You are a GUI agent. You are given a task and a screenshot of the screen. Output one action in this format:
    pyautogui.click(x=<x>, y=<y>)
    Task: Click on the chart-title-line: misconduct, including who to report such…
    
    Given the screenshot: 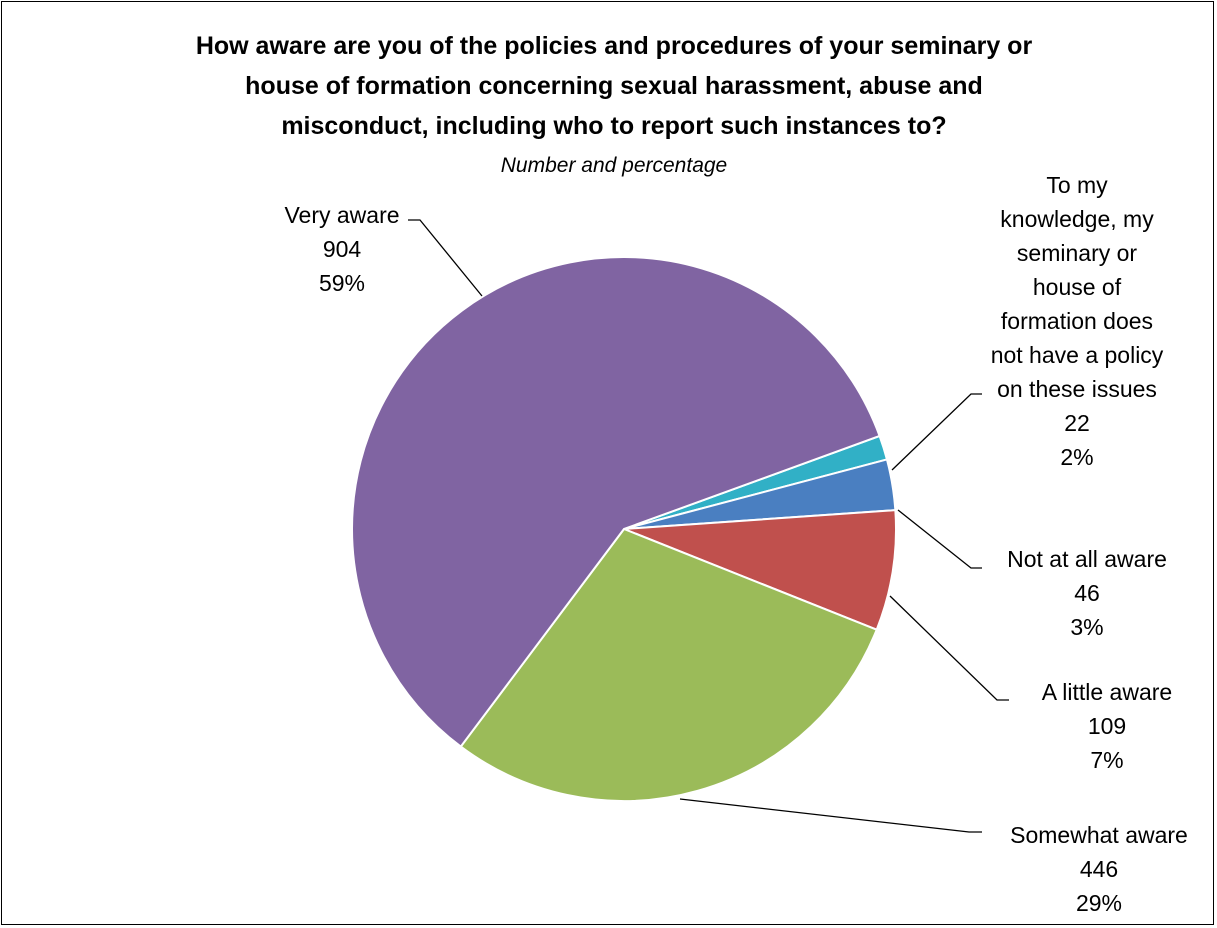 What is the action you would take?
    pyautogui.click(x=613, y=126)
    